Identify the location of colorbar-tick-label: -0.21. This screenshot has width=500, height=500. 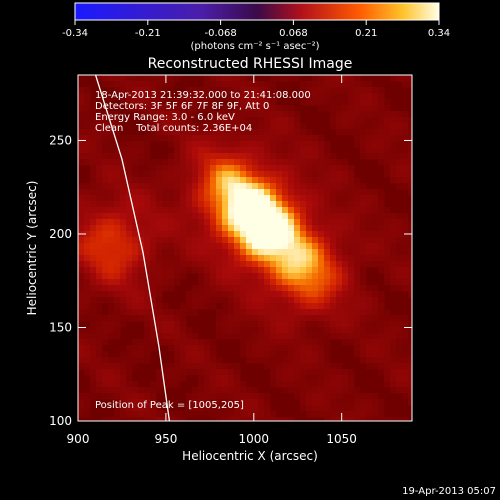
(148, 33).